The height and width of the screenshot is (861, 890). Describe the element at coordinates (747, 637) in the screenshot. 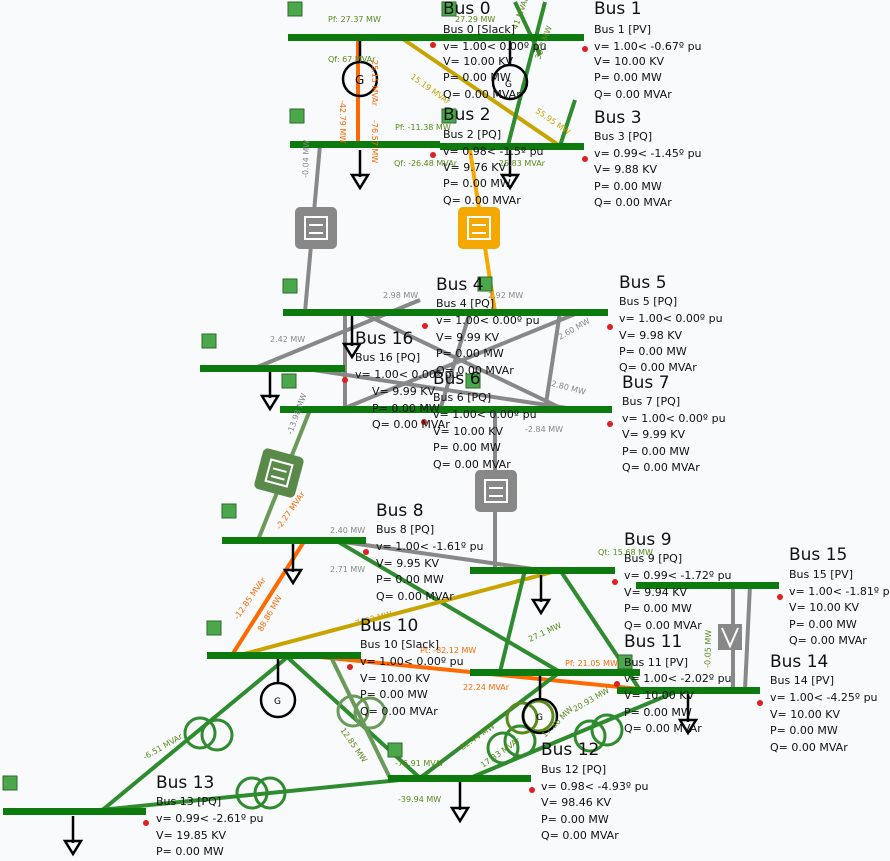

I see `line-bus15-bus14-b` at that location.